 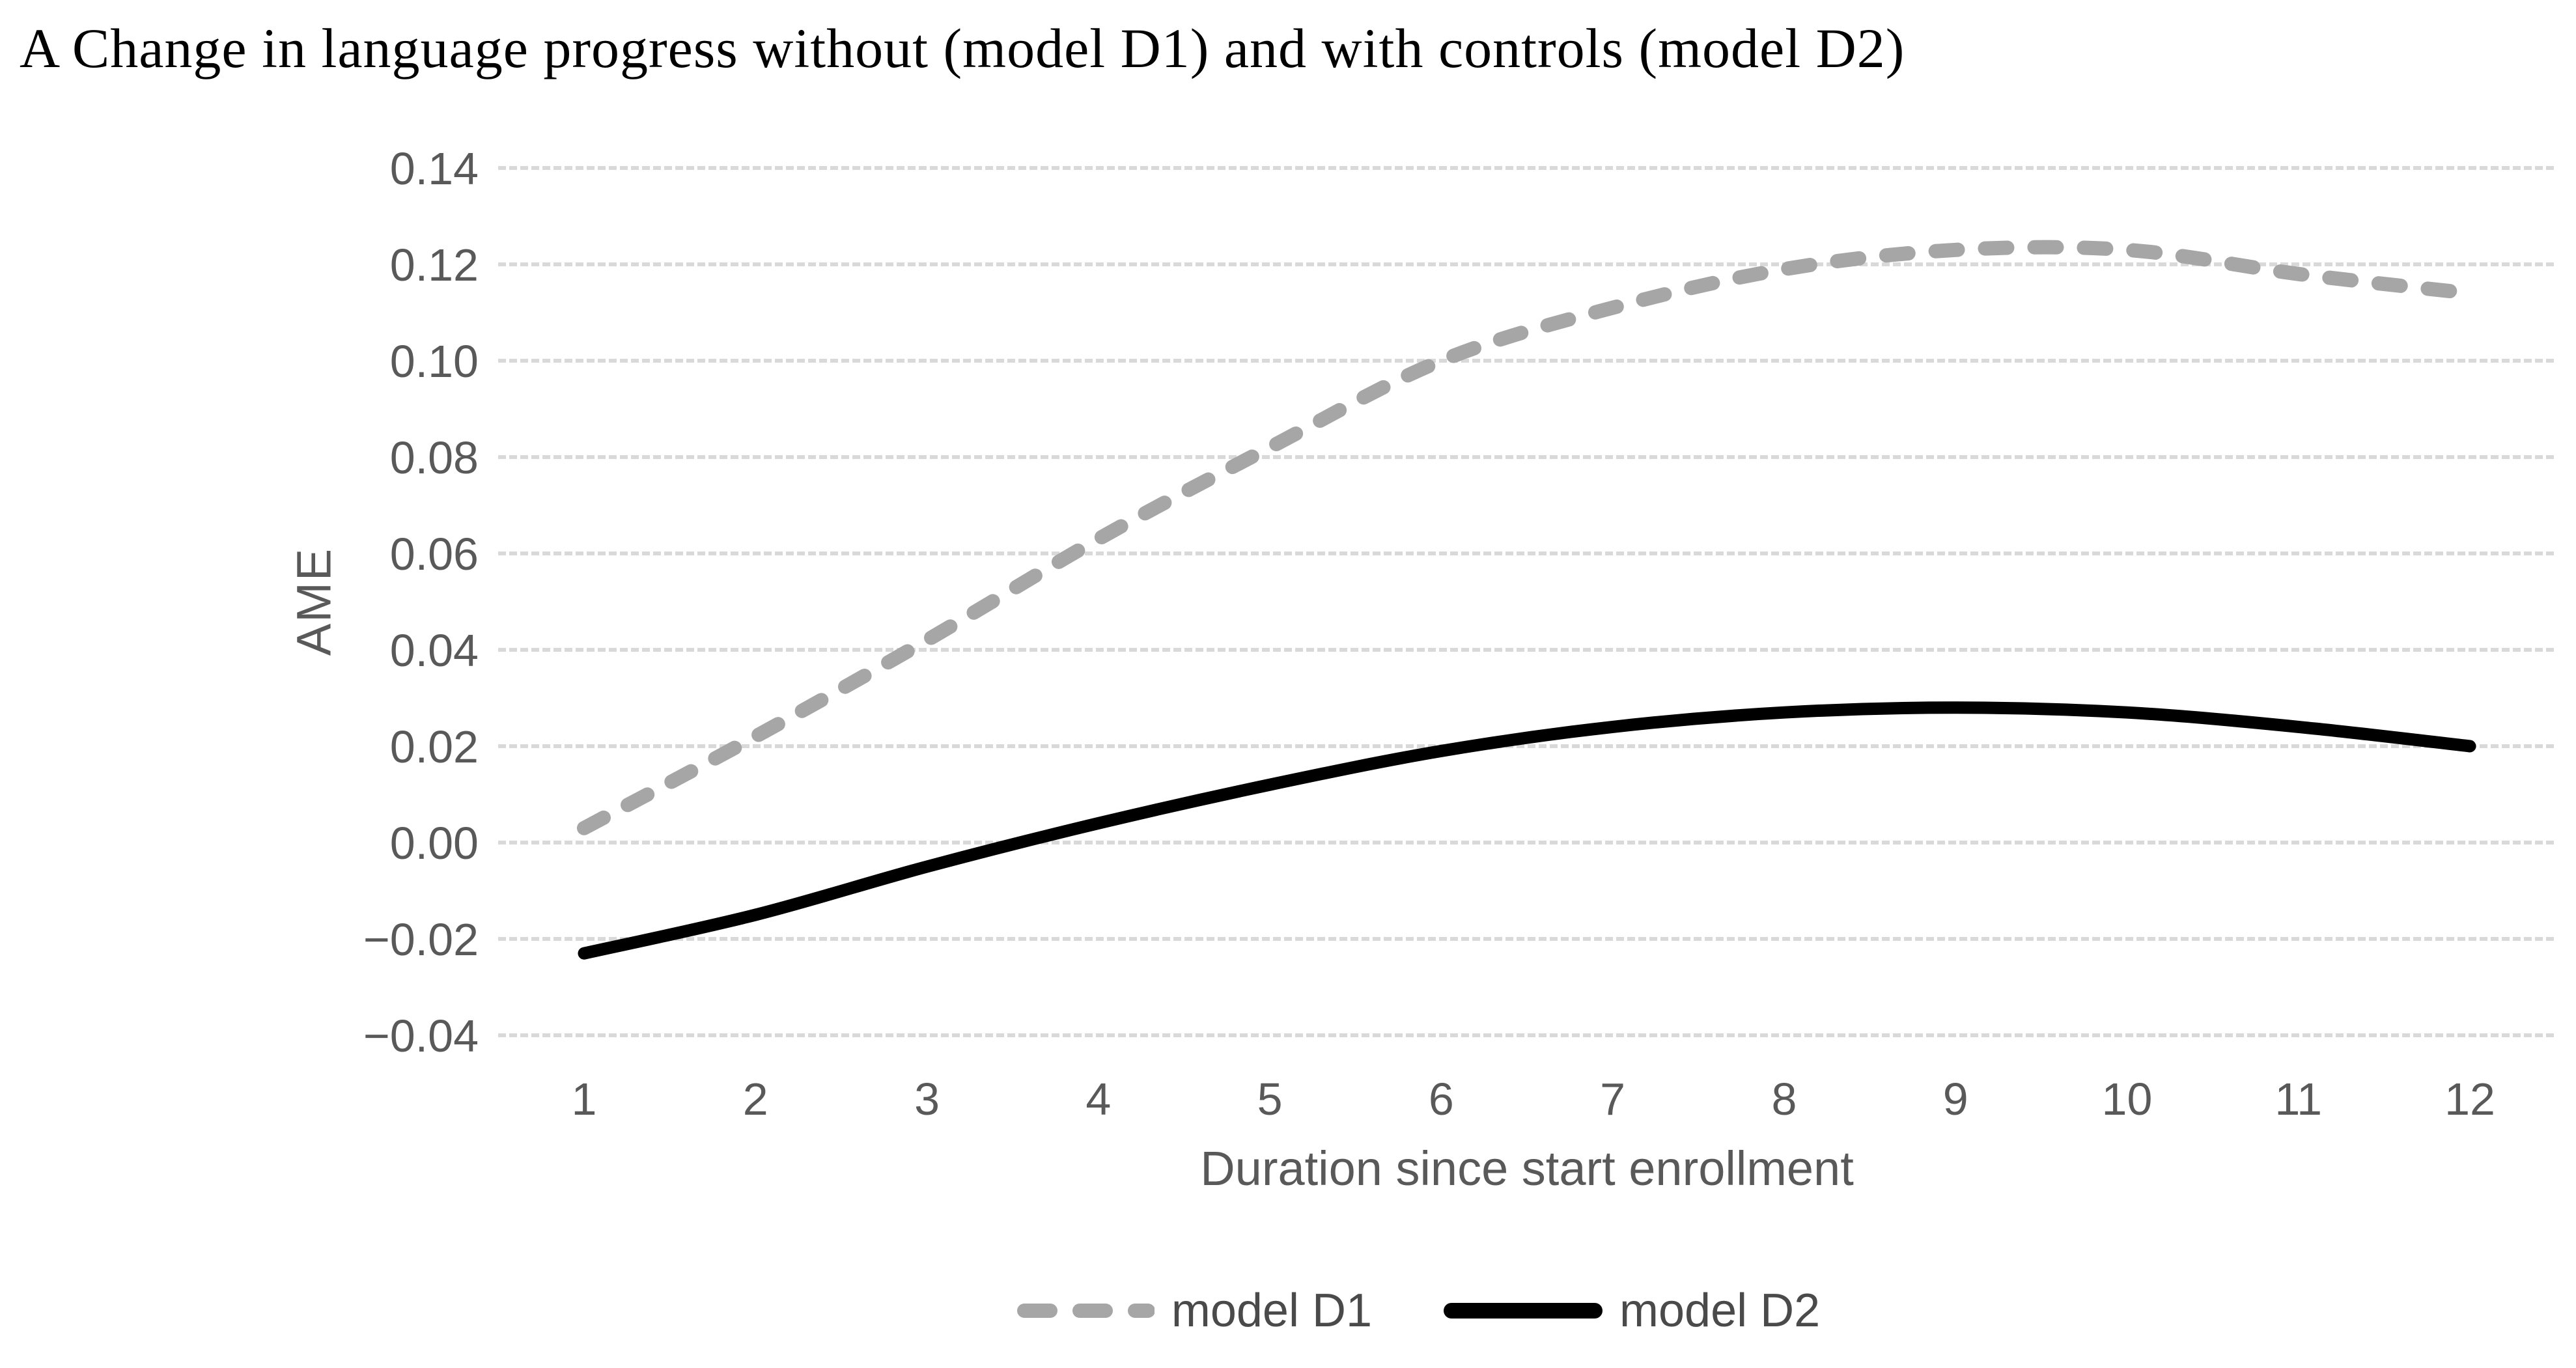 I want to click on x-tick-label: 1, so click(x=584, y=1099).